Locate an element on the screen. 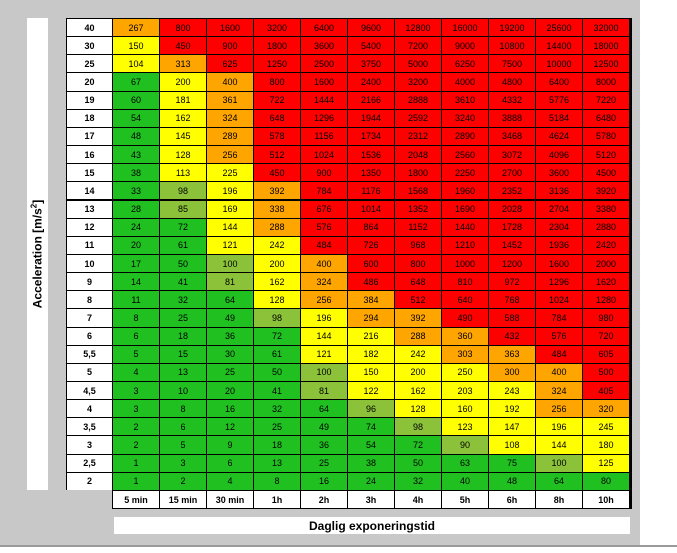 This screenshot has width=677, height=553. heatmap-cell: 768 is located at coordinates (512, 300).